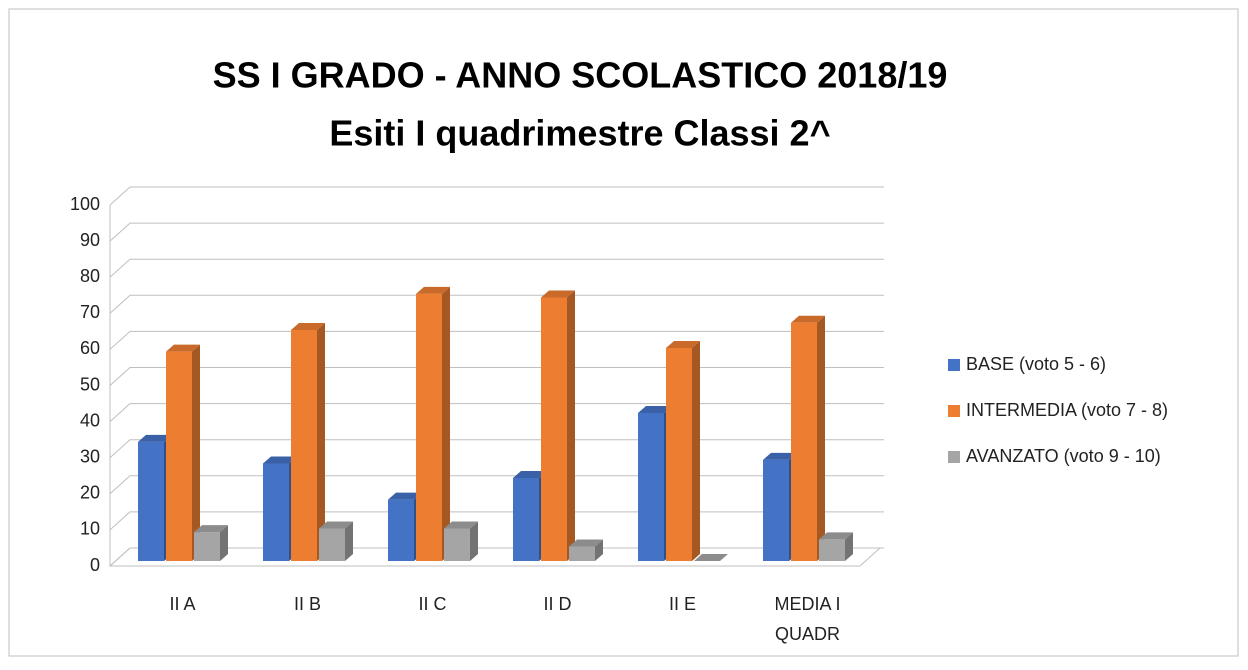 Image resolution: width=1248 pixels, height=670 pixels. Describe the element at coordinates (90, 384) in the screenshot. I see `y-tick-label: 50` at that location.